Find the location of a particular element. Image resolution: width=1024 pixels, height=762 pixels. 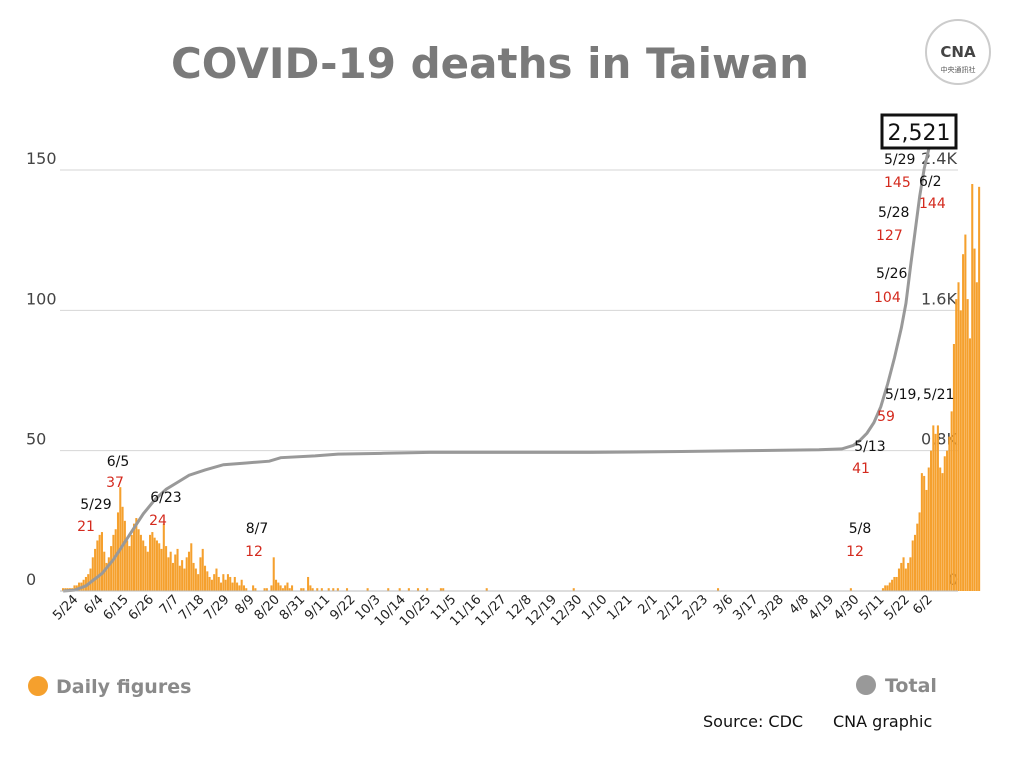

x-tick-label: 4/30 is located at coordinates (846, 607).